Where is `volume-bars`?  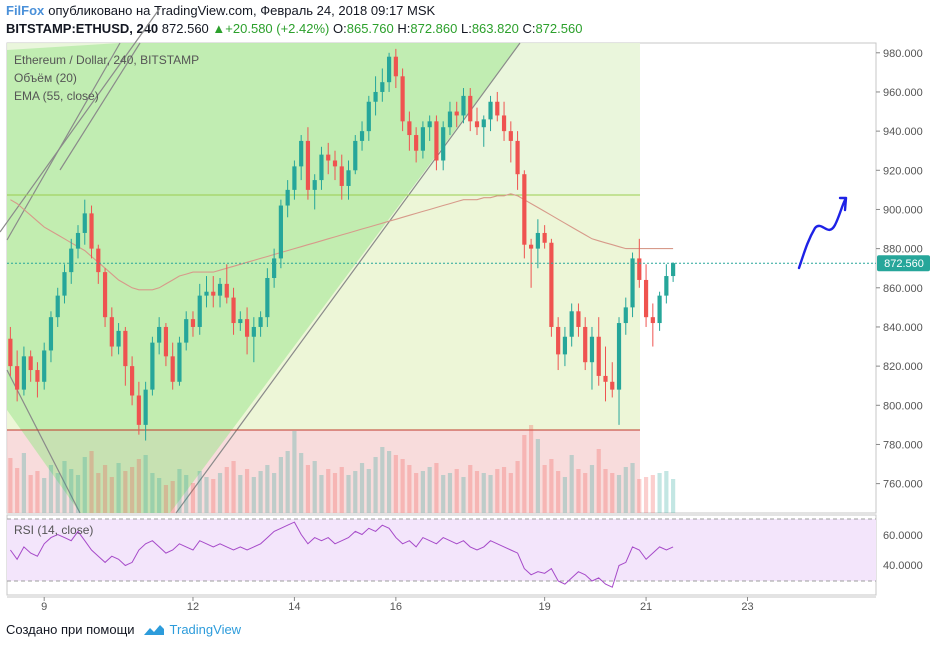 volume-bars is located at coordinates (342, 469).